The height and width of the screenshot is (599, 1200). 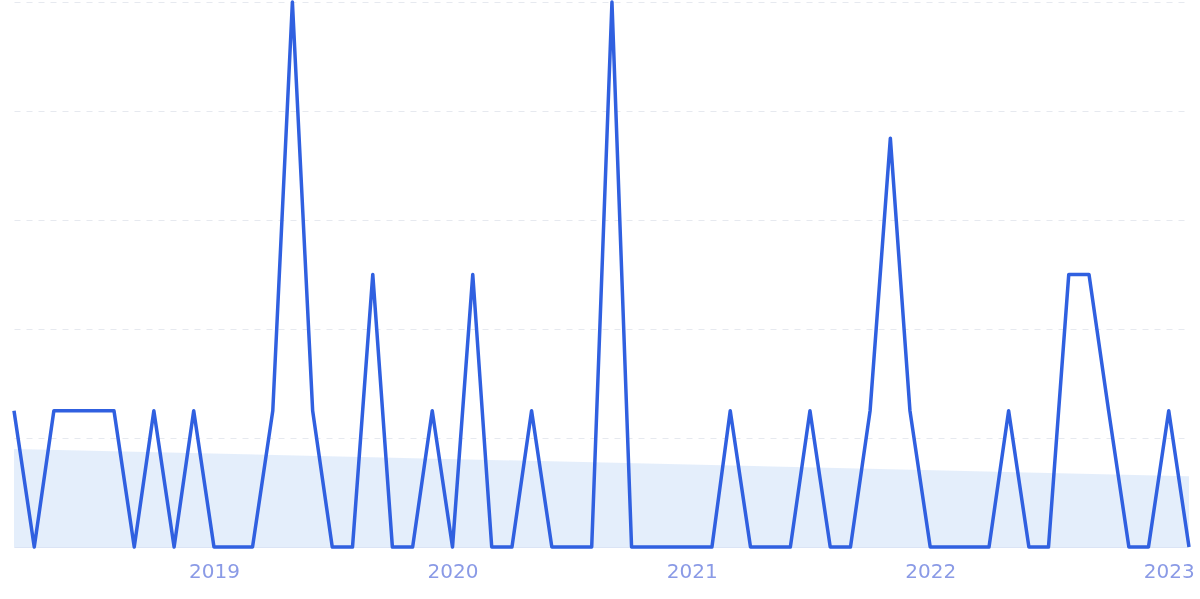 I want to click on x-tick-label: 2022, so click(x=931, y=570).